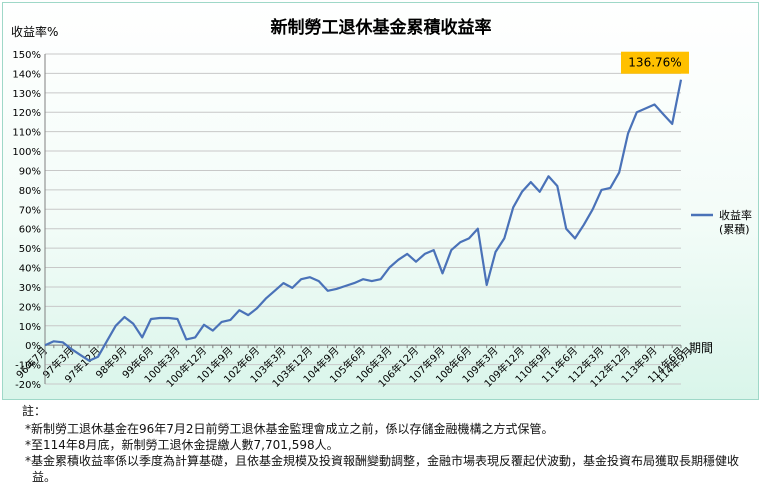 This screenshot has height=492, width=763. Describe the element at coordinates (30, 230) in the screenshot. I see `y-tick-label: 60%` at that location.